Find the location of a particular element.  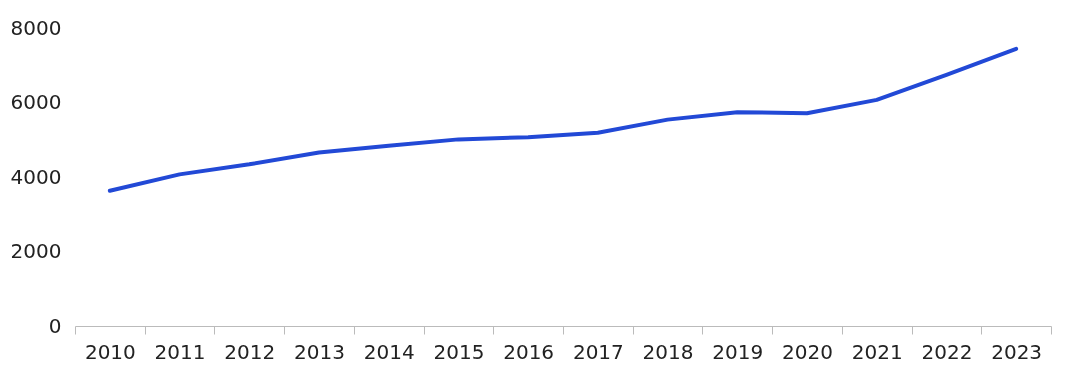

x-tick-label: 2018 is located at coordinates (668, 351).